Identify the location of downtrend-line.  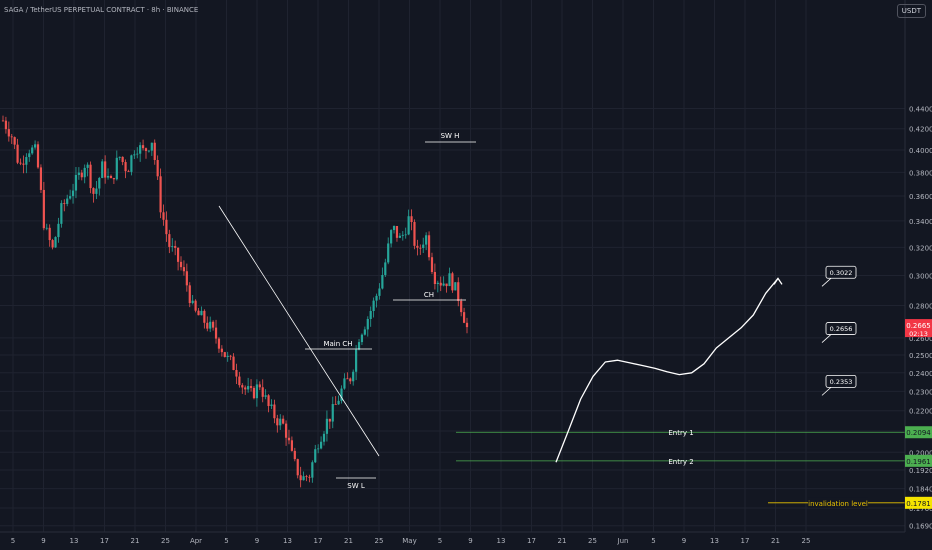
(299, 331).